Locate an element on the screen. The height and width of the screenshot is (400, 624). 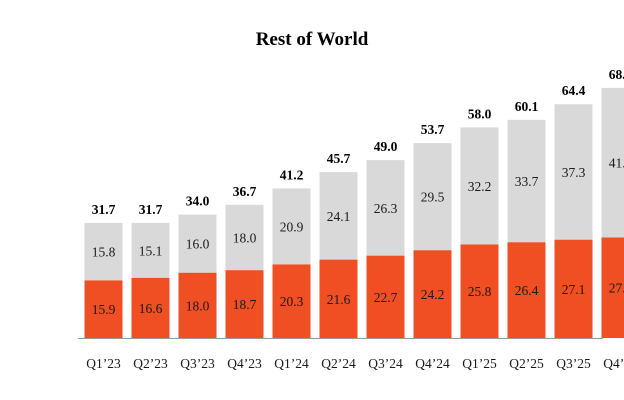
data-label-upper: 15.1 is located at coordinates (151, 250).